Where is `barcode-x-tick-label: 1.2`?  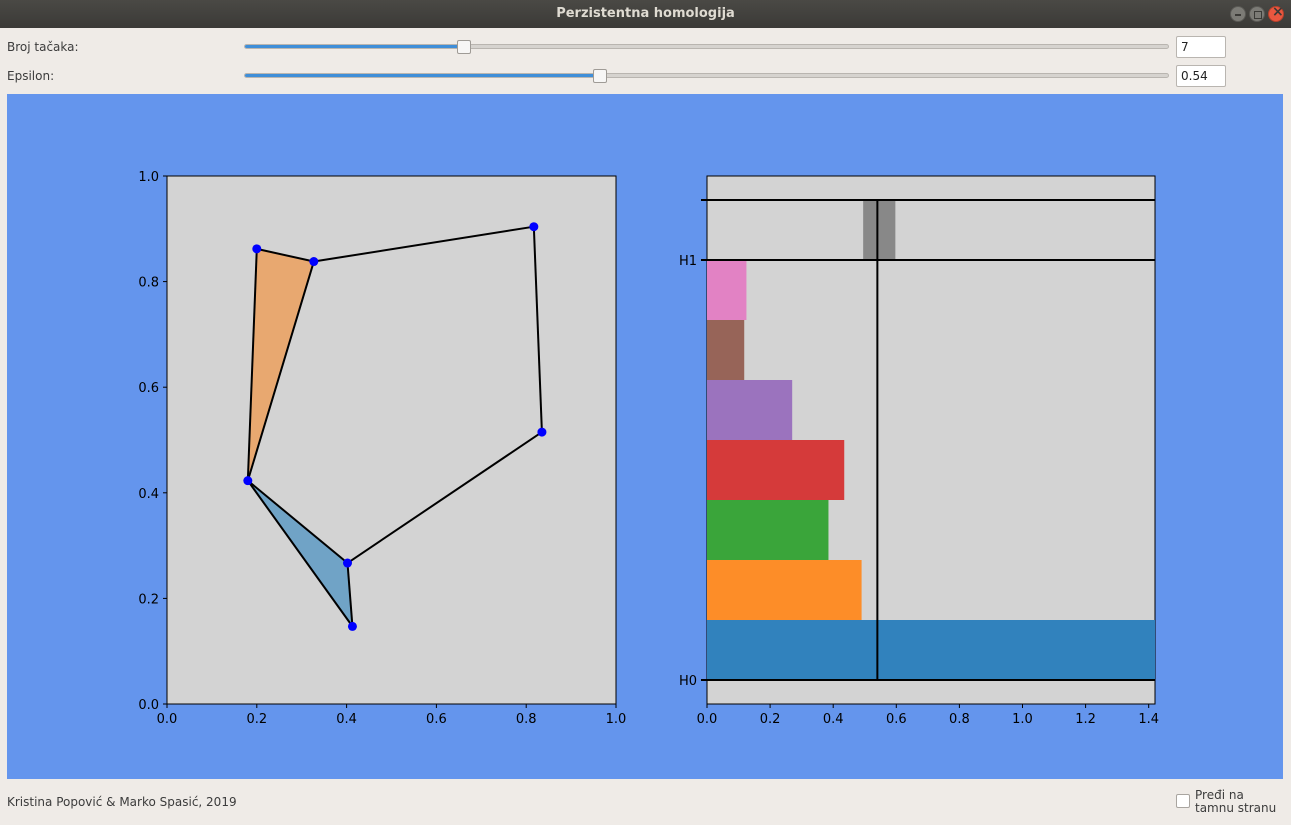
barcode-x-tick-label: 1.2 is located at coordinates (1085, 719).